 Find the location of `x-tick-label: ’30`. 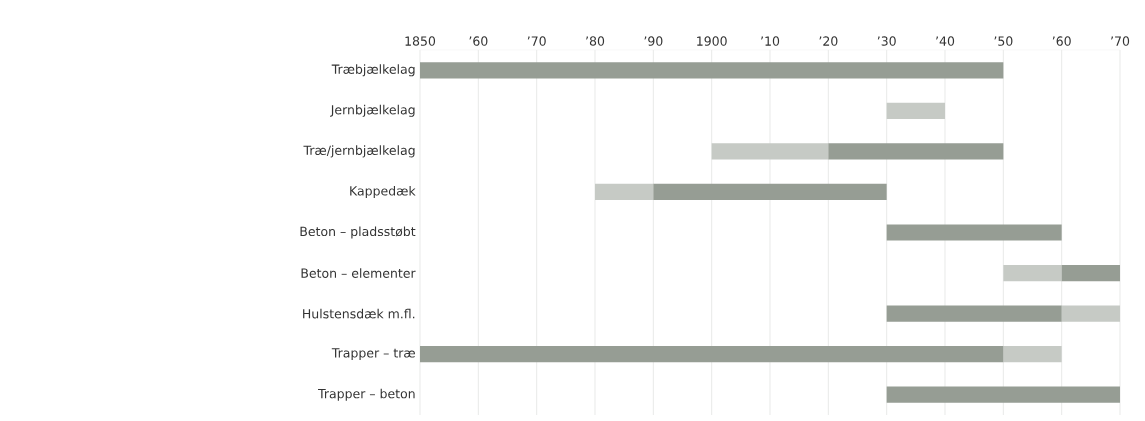

x-tick-label: ’30 is located at coordinates (886, 41).